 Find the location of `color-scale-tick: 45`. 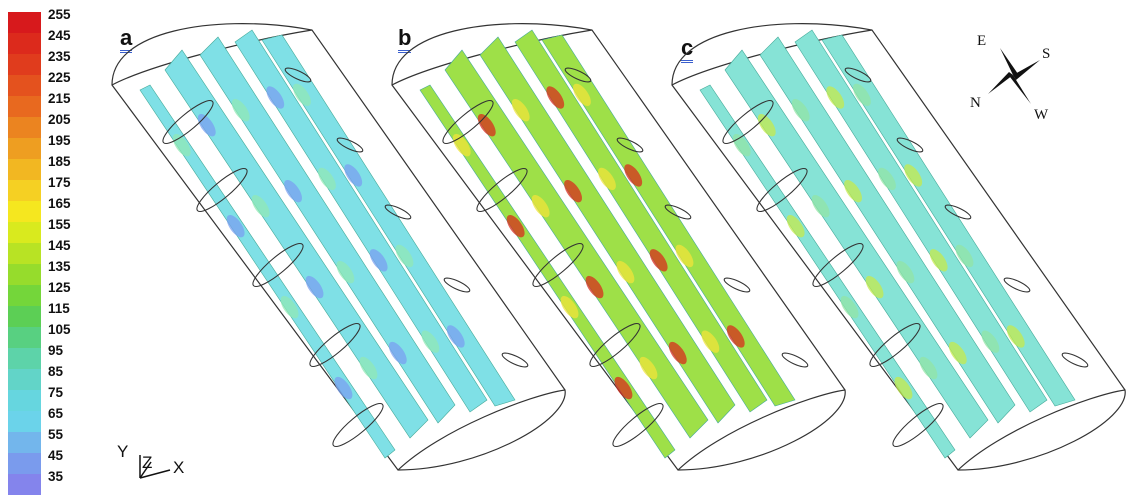

color-scale-tick: 45 is located at coordinates (56, 455).